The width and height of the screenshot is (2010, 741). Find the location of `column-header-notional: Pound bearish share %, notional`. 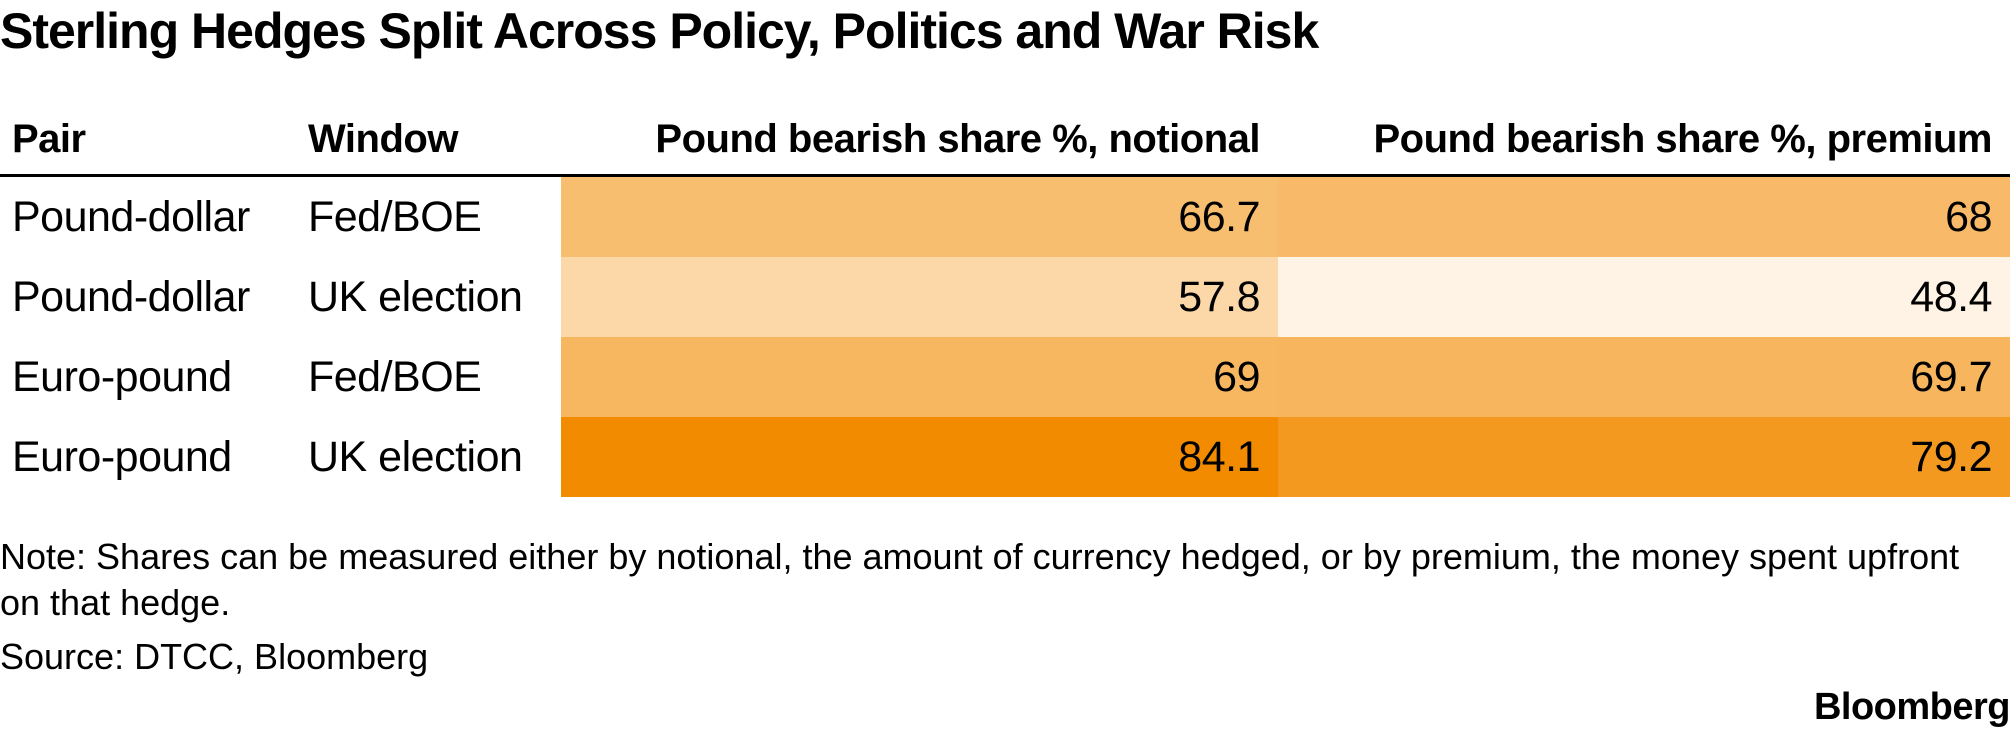

column-header-notional: Pound bearish share %, notional is located at coordinates (919, 141).